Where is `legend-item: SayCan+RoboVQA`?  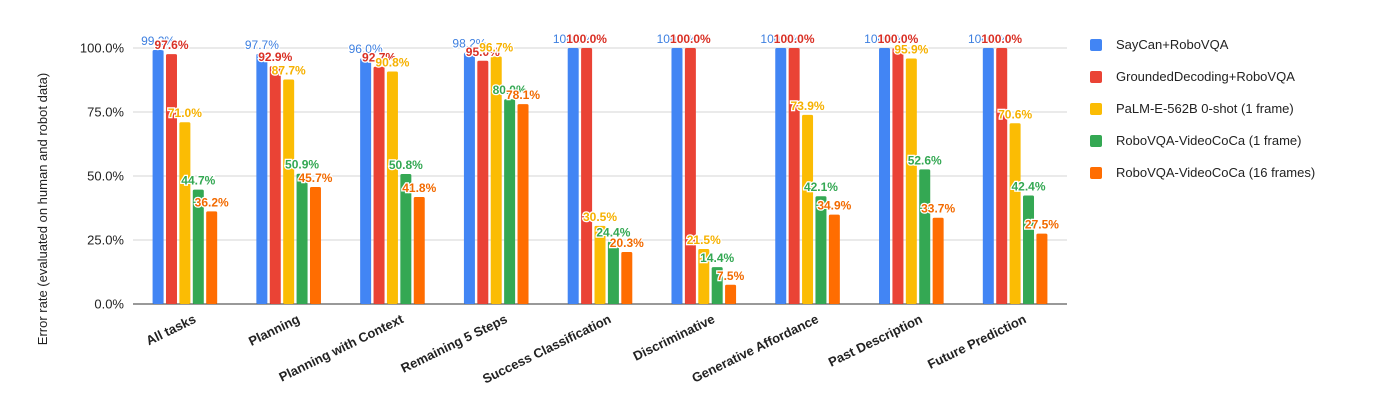 legend-item: SayCan+RoboVQA is located at coordinates (1202, 44).